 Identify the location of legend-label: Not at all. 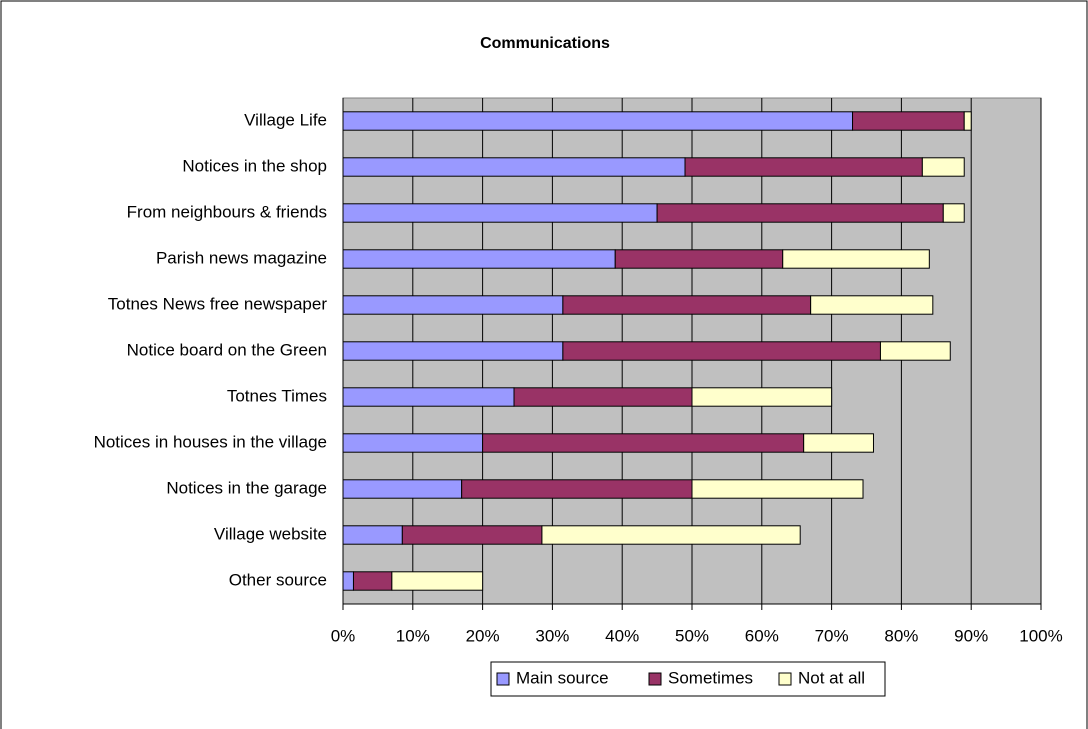
(831, 677).